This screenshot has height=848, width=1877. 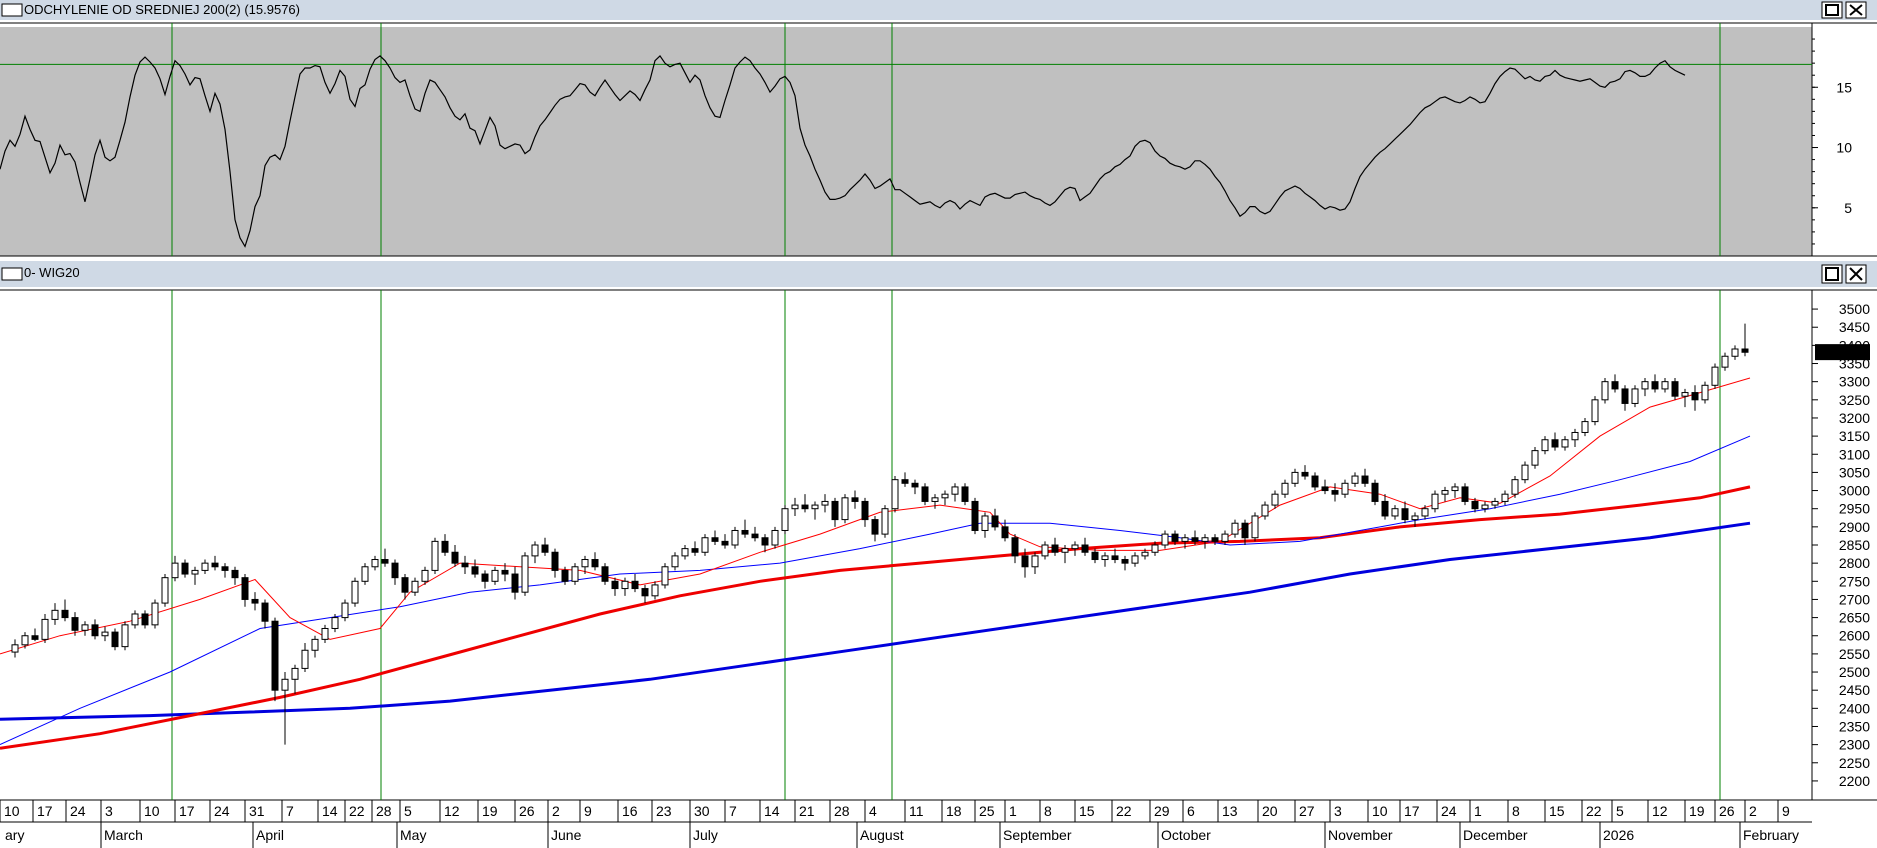 What do you see at coordinates (1854, 781) in the screenshot?
I see `price-y-tick-label: 2200` at bounding box center [1854, 781].